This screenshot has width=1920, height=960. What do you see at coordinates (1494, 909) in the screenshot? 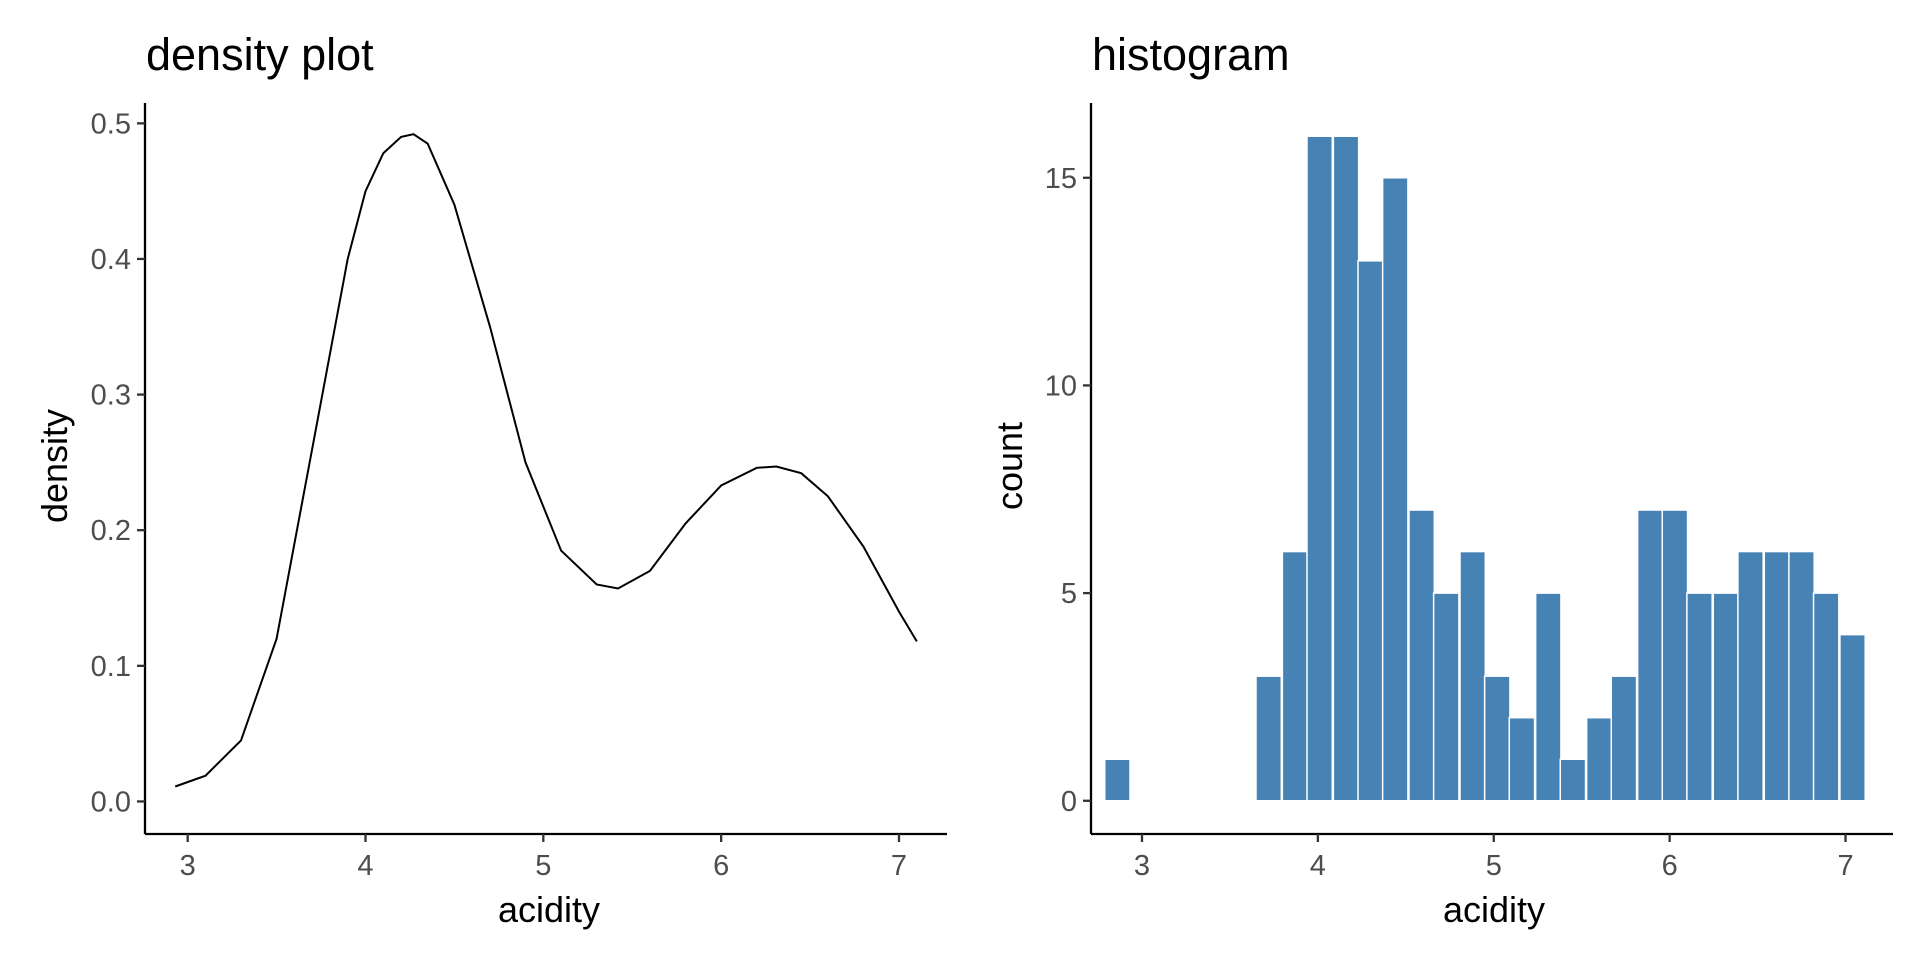
I see `histogram-x-axis-title: acidity` at bounding box center [1494, 909].